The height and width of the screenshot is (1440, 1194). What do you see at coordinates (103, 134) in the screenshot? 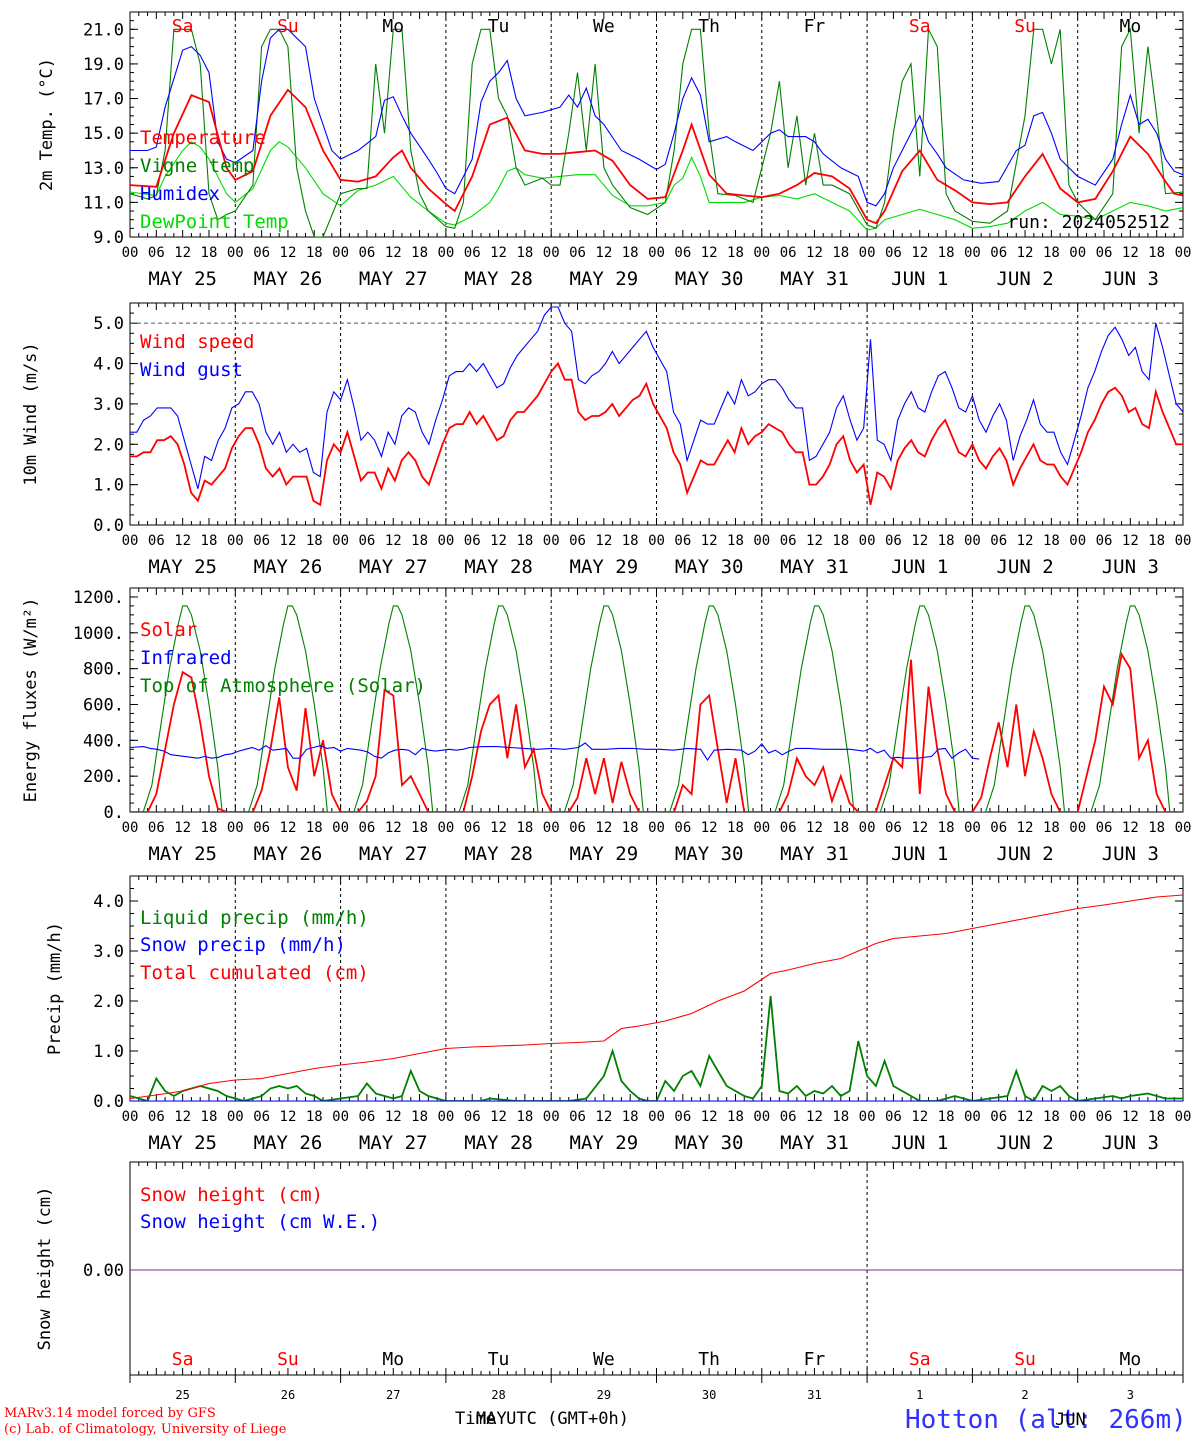
I see `y-tick-label: 15.0` at bounding box center [103, 134].